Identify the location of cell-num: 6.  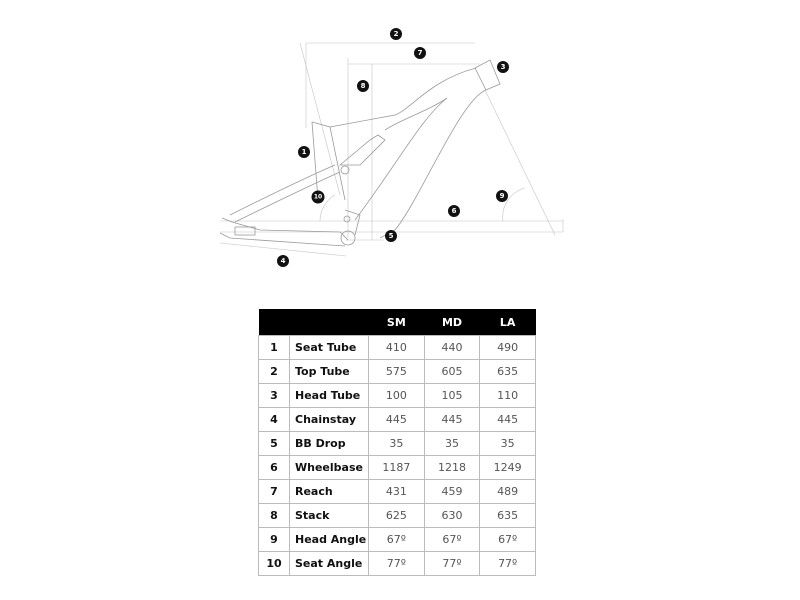
(274, 467).